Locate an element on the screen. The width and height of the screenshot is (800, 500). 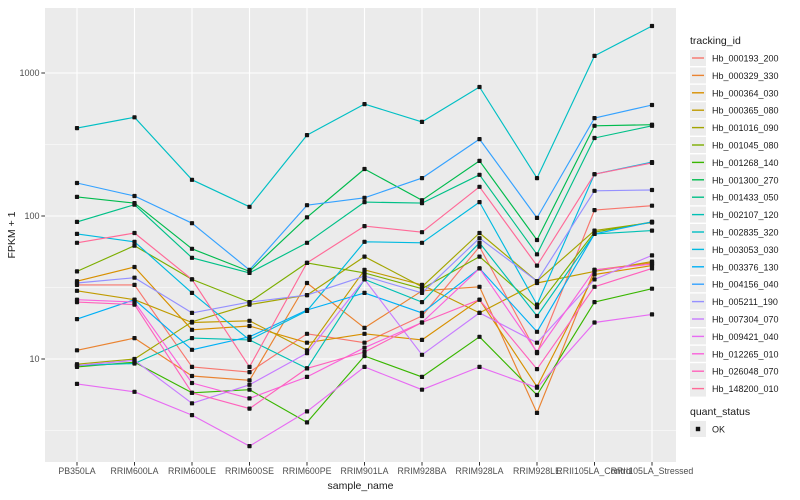
legend-item: Hb_001268_140 is located at coordinates (734, 162).